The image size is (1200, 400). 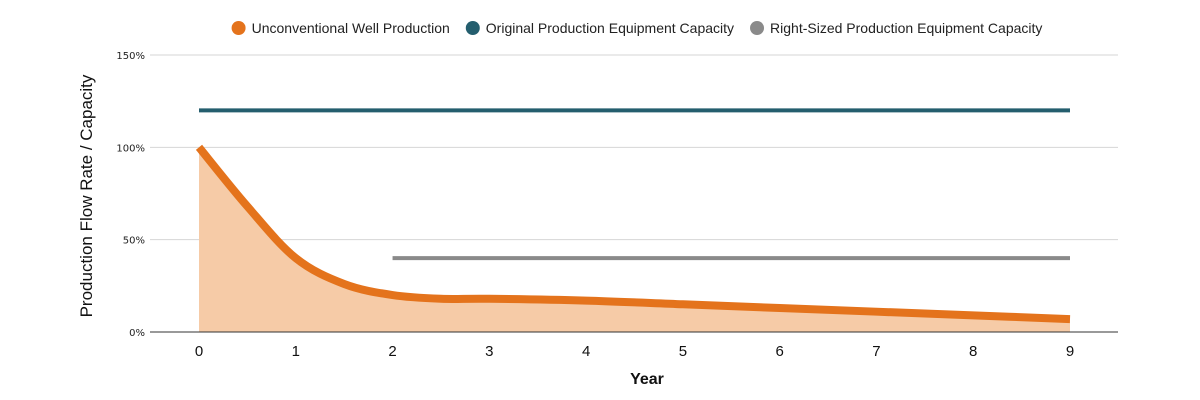 I want to click on legend-marker-unconventional-well-production, so click(x=238, y=28).